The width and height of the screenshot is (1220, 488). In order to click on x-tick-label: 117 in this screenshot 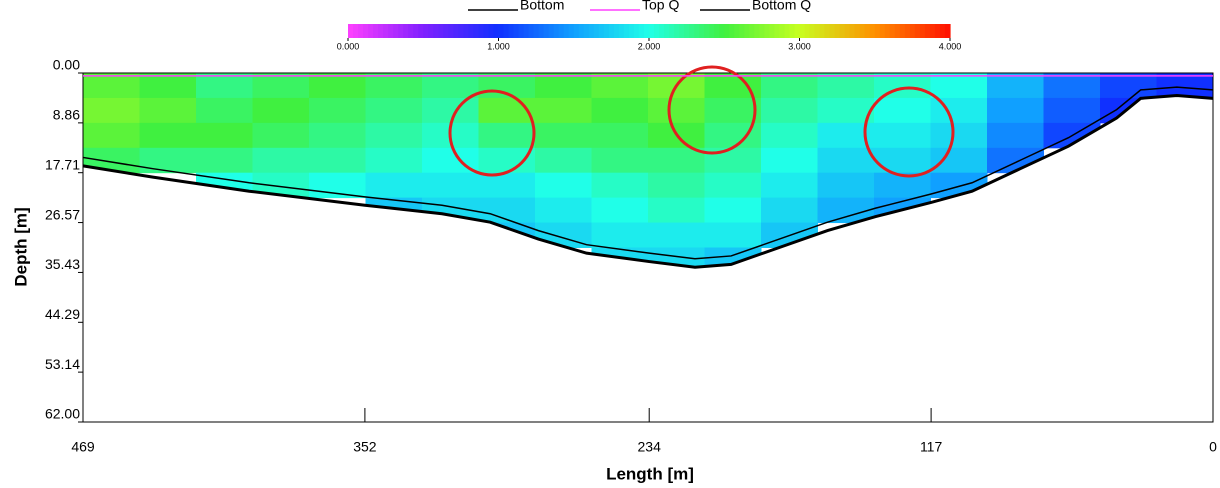, I will do `click(931, 447)`.